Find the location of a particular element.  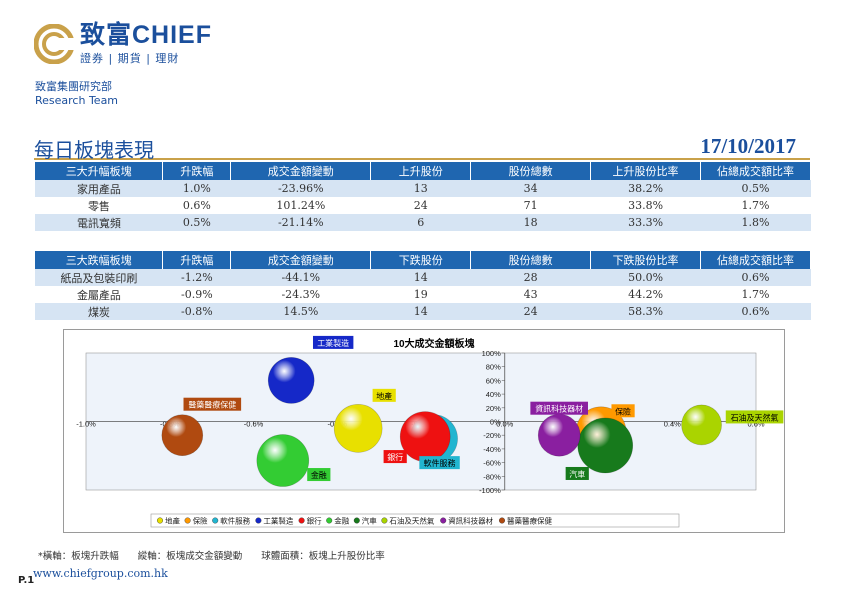

table-header-cell: 三大跌幅板塊 is located at coordinates (99, 260).